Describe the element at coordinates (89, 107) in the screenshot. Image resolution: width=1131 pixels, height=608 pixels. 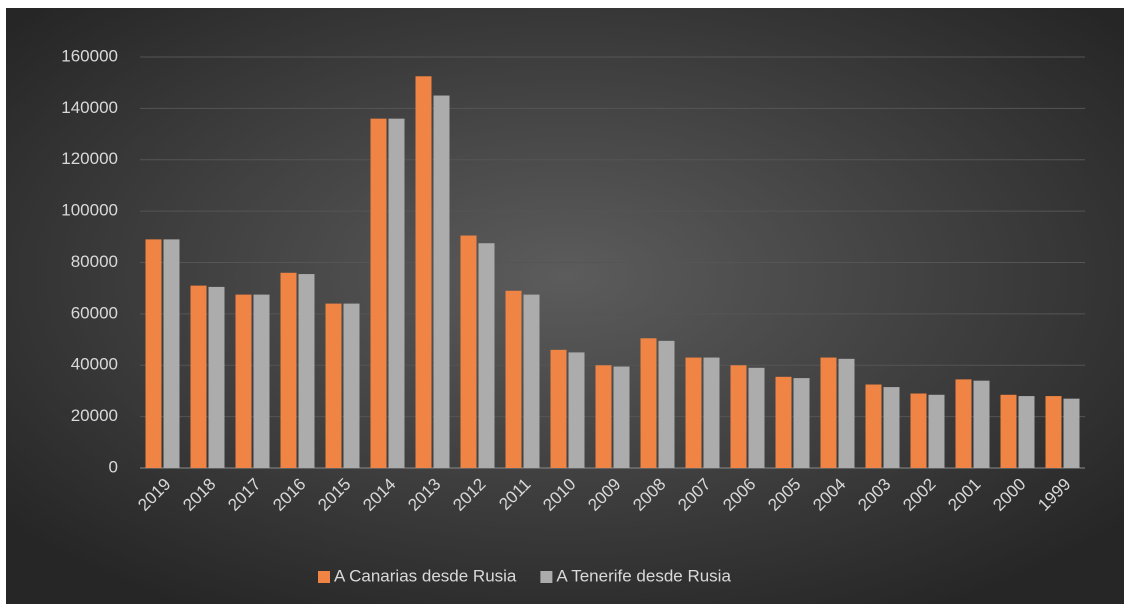
I see `y-tick-label: 140000` at that location.